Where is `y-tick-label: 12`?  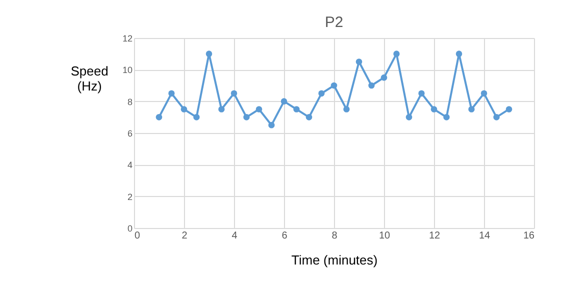
y-tick-label: 12 is located at coordinates (127, 39).